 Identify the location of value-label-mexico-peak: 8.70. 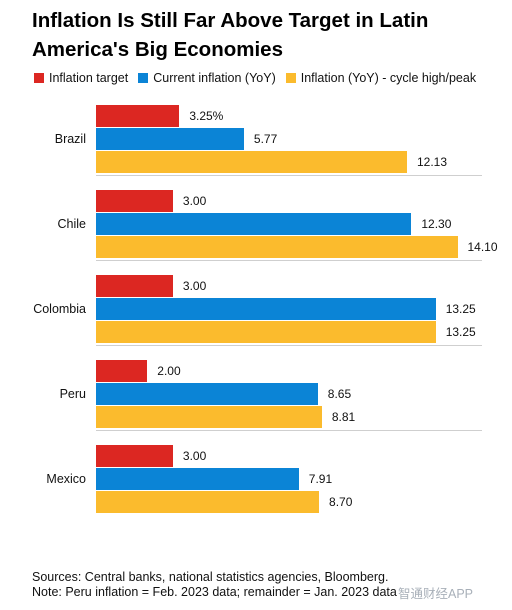
(341, 502).